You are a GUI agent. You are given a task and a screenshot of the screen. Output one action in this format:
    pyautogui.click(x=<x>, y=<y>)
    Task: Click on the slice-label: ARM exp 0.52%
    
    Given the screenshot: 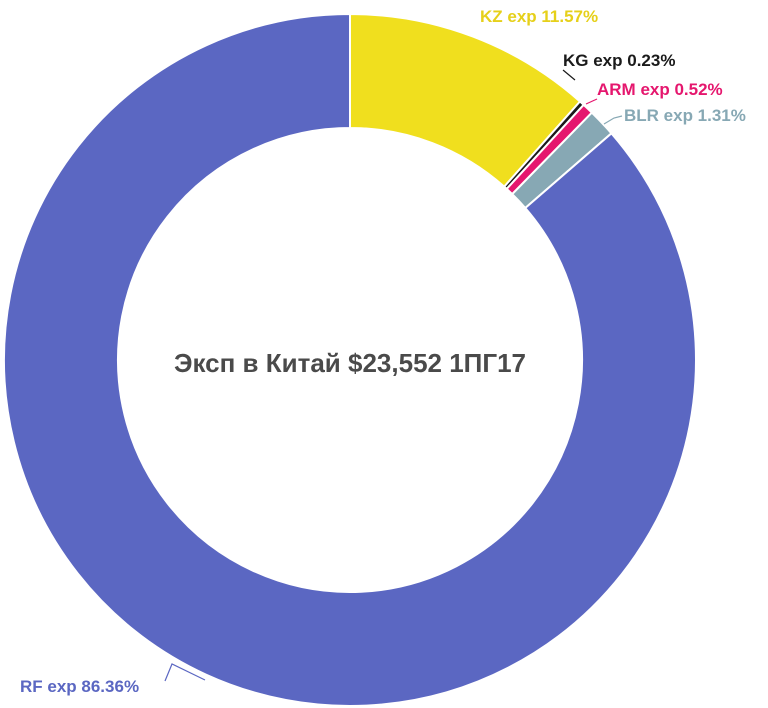 What is the action you would take?
    pyautogui.click(x=660, y=89)
    